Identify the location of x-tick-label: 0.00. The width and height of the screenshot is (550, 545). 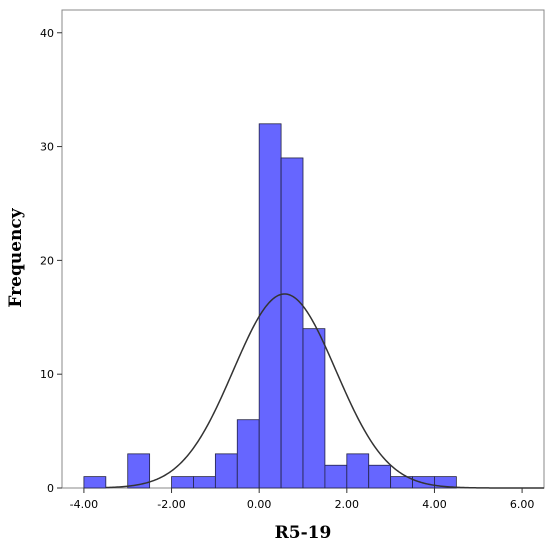
(259, 504).